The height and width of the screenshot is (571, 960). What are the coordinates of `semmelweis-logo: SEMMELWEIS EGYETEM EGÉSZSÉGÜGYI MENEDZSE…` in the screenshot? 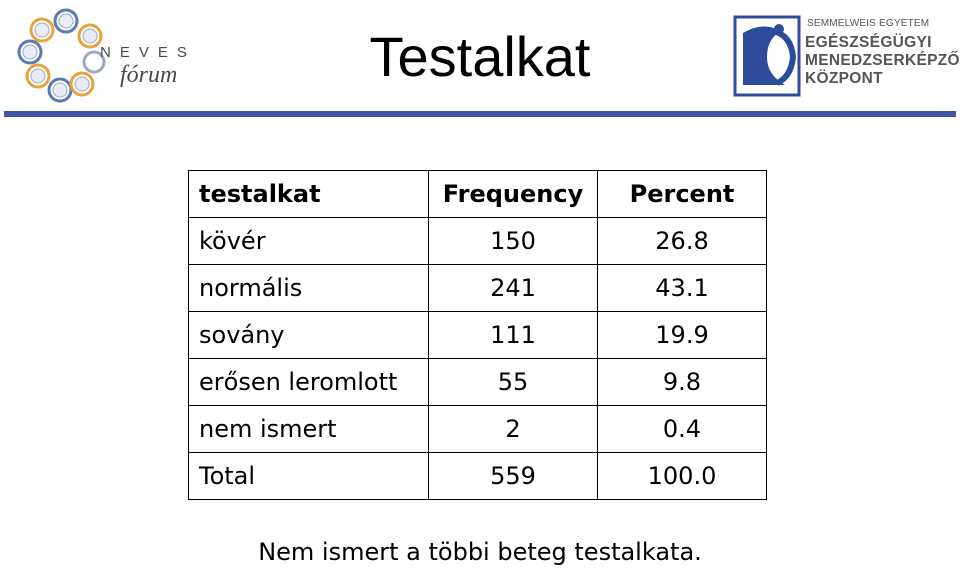 It's located at (846, 57).